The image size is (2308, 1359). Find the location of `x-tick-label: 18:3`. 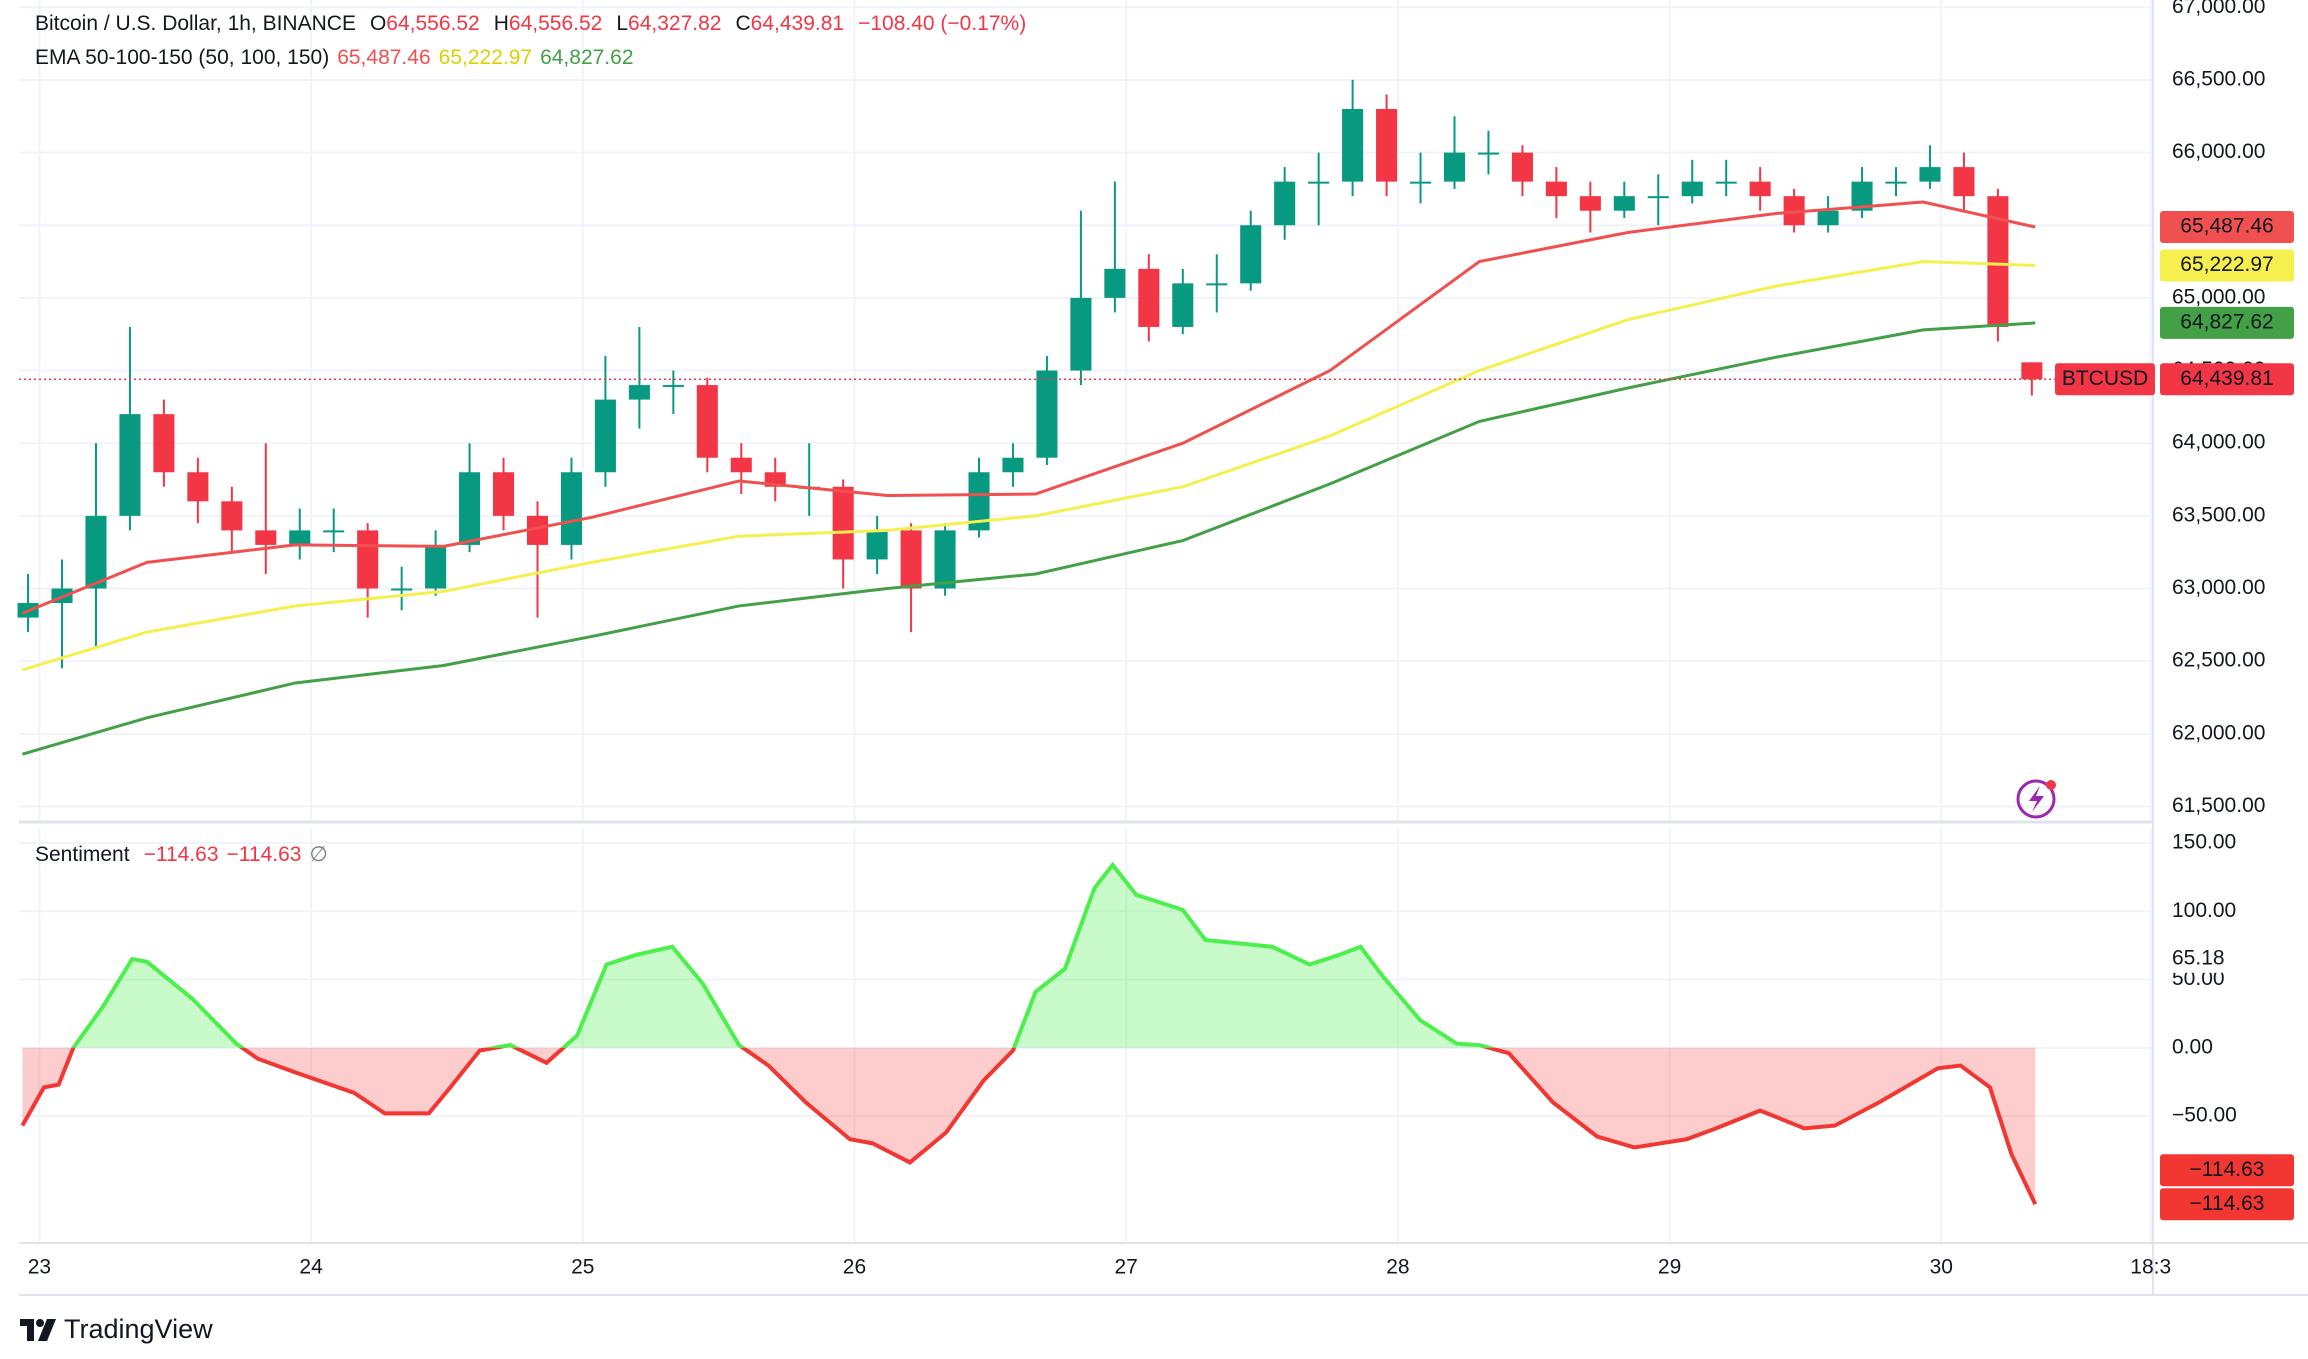

x-tick-label: 18:3 is located at coordinates (2150, 1267).